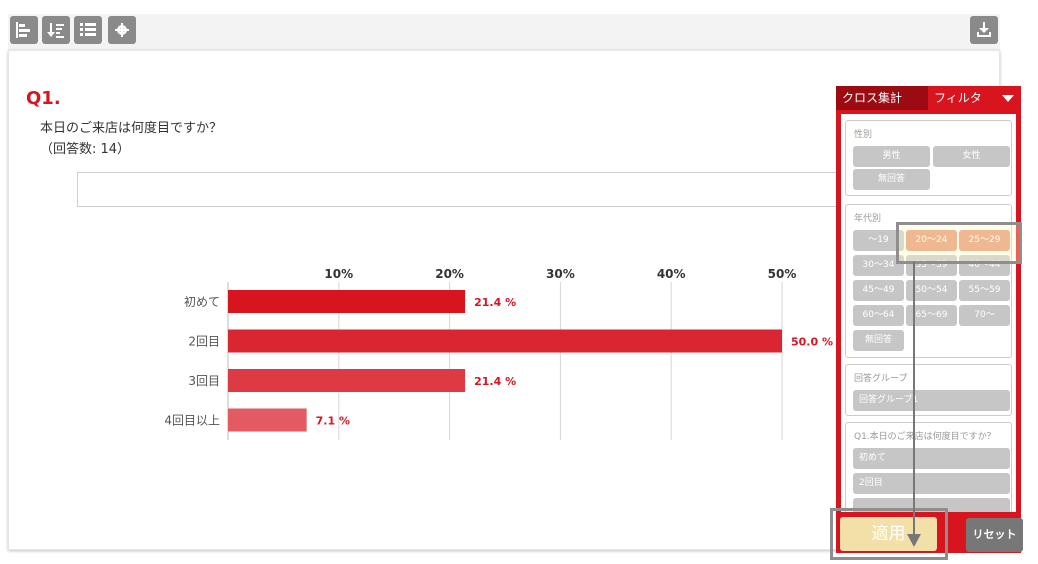 This screenshot has width=1038, height=564. What do you see at coordinates (878, 265) in the screenshot?
I see `chip-age: 30〜34` at bounding box center [878, 265].